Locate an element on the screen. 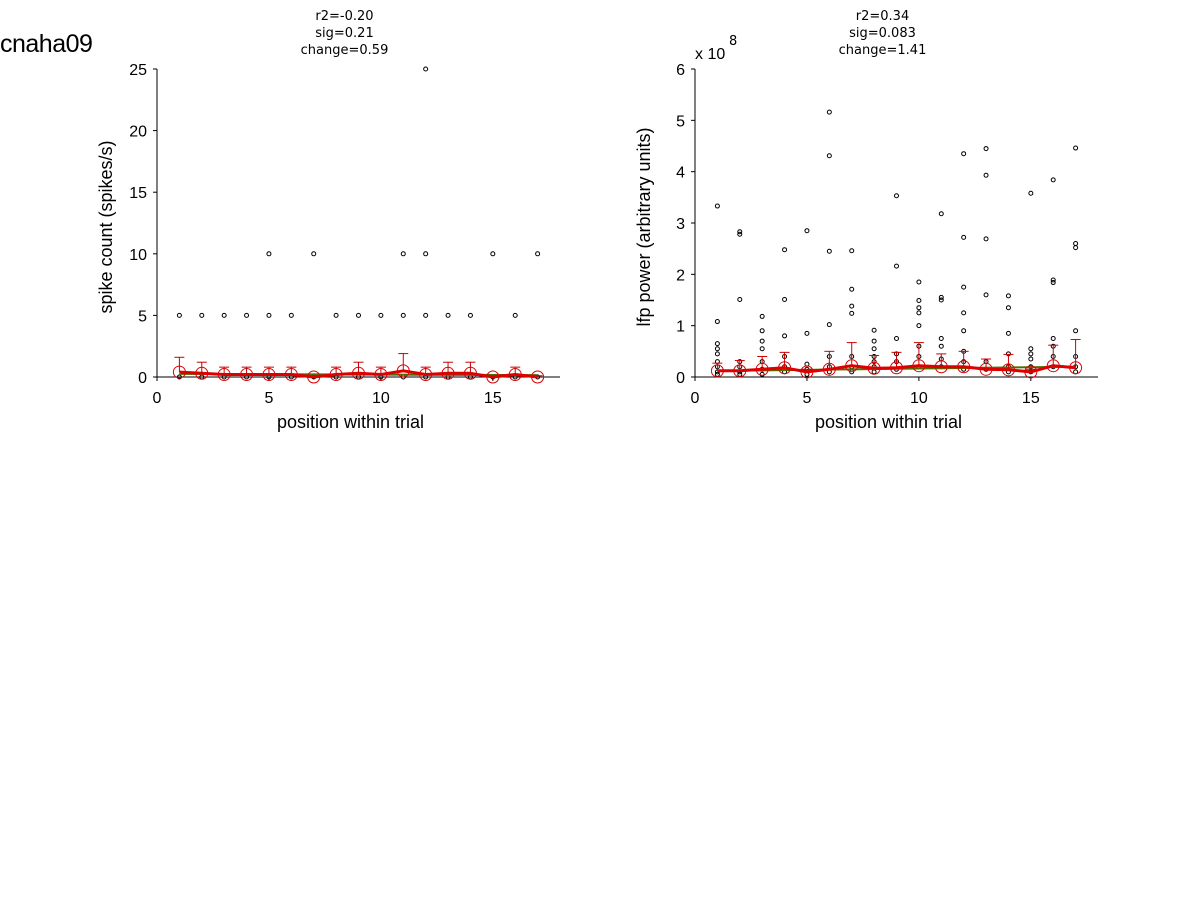  mean-line is located at coordinates (896, 369).